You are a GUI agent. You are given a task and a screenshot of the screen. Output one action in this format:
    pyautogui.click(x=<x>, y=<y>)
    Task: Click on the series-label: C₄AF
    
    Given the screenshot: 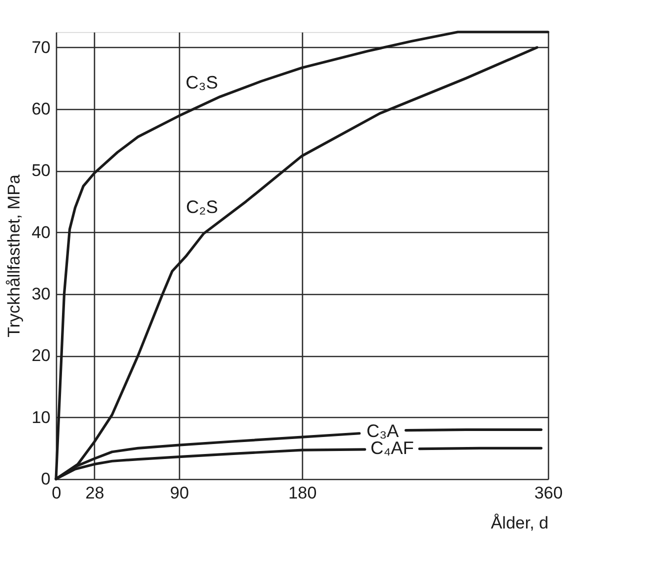 What is the action you would take?
    pyautogui.click(x=392, y=448)
    